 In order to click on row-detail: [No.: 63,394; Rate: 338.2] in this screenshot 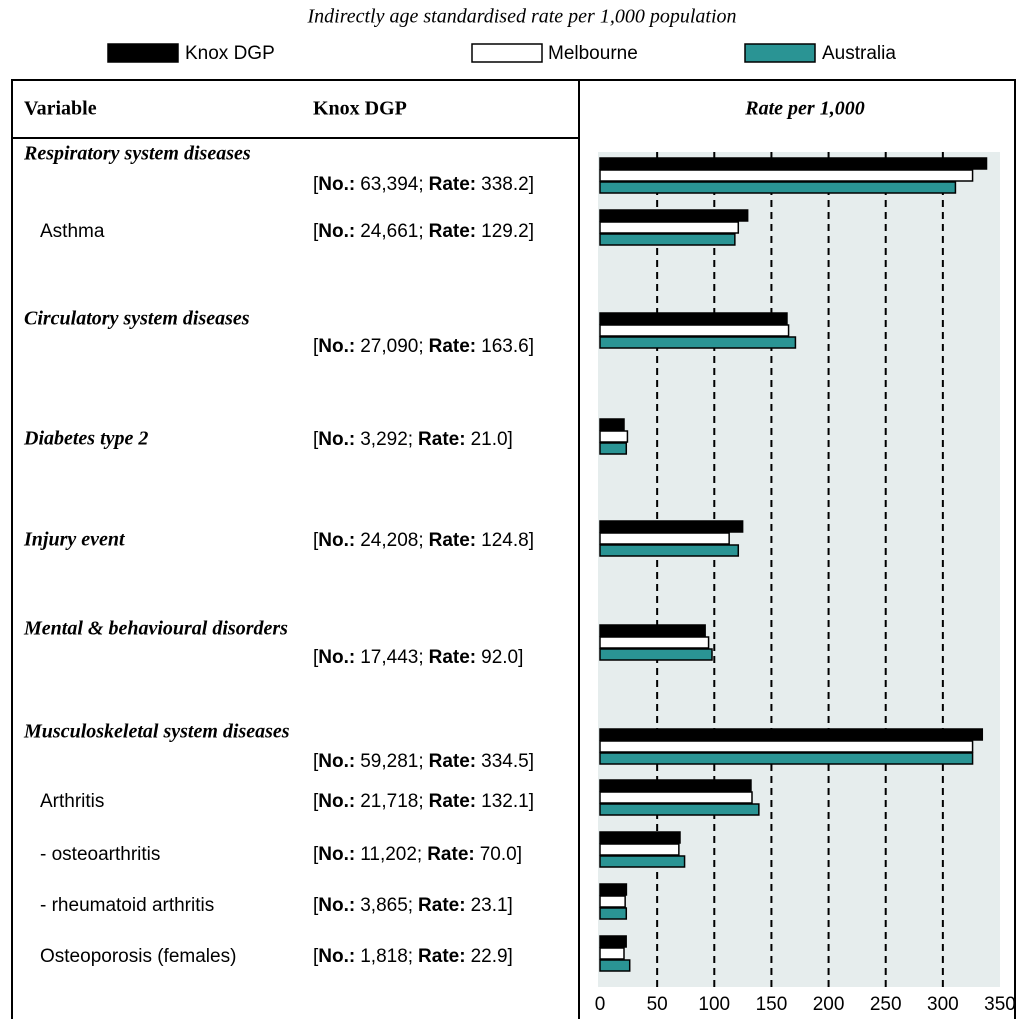, I will do `click(423, 184)`.